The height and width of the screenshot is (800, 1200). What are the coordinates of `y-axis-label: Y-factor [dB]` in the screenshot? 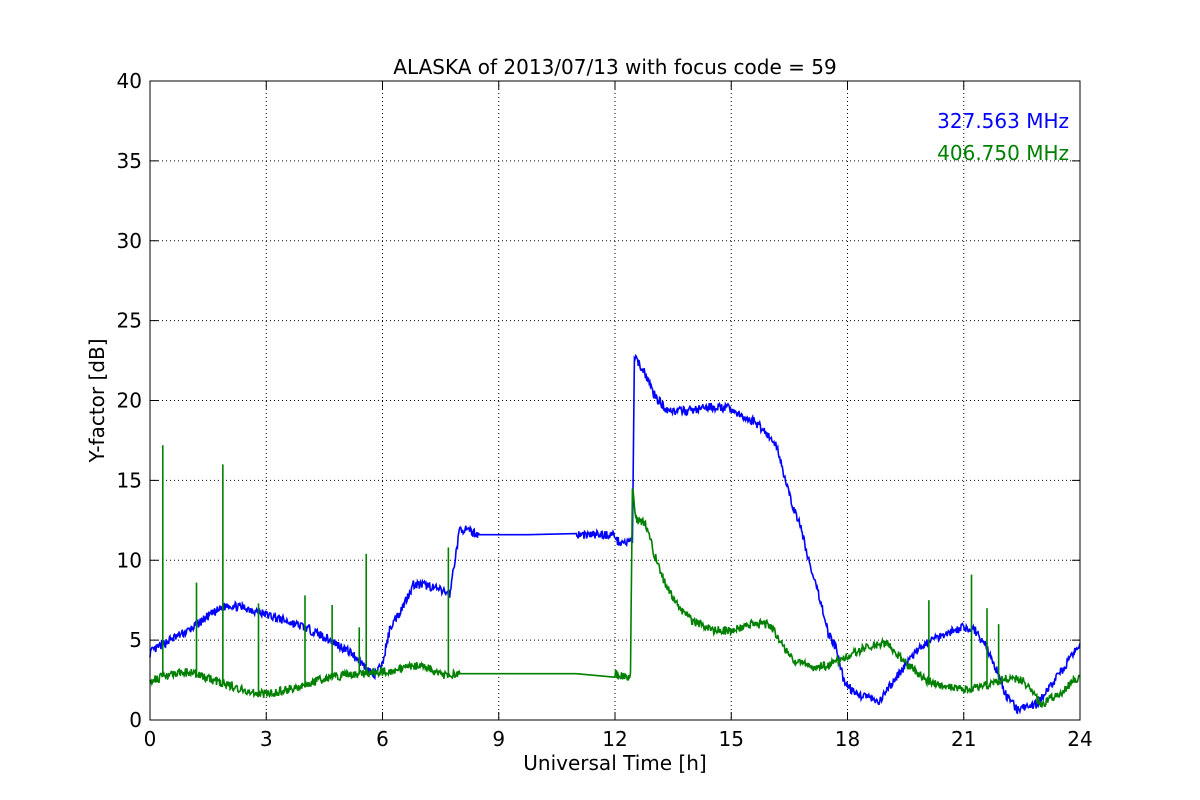 It's located at (97, 400).